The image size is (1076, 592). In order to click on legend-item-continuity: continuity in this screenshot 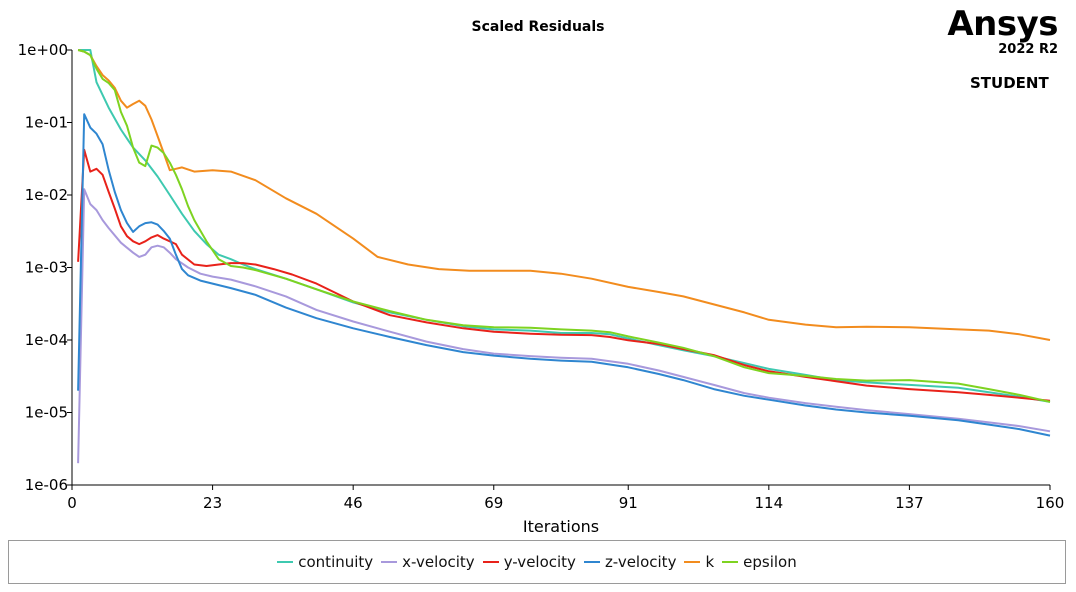, I will do `click(325, 562)`.